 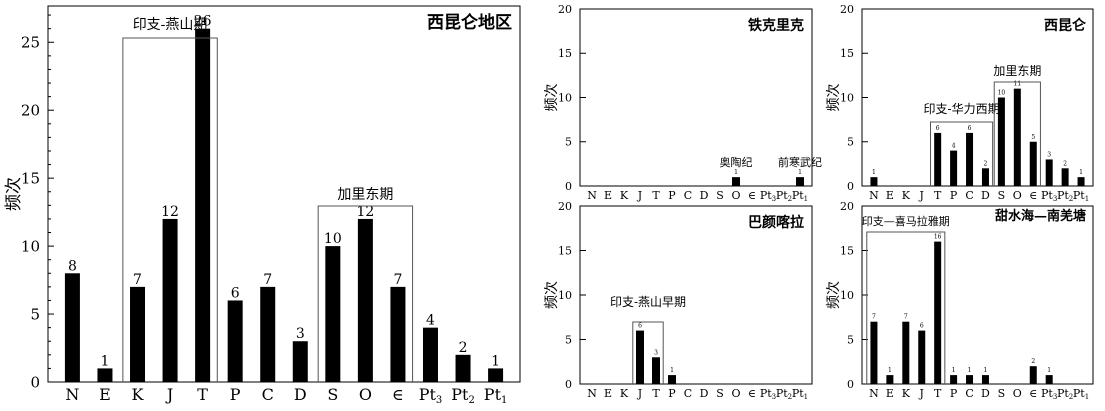 I want to click on chart-title: 巴颜喀拉, so click(x=776, y=222).